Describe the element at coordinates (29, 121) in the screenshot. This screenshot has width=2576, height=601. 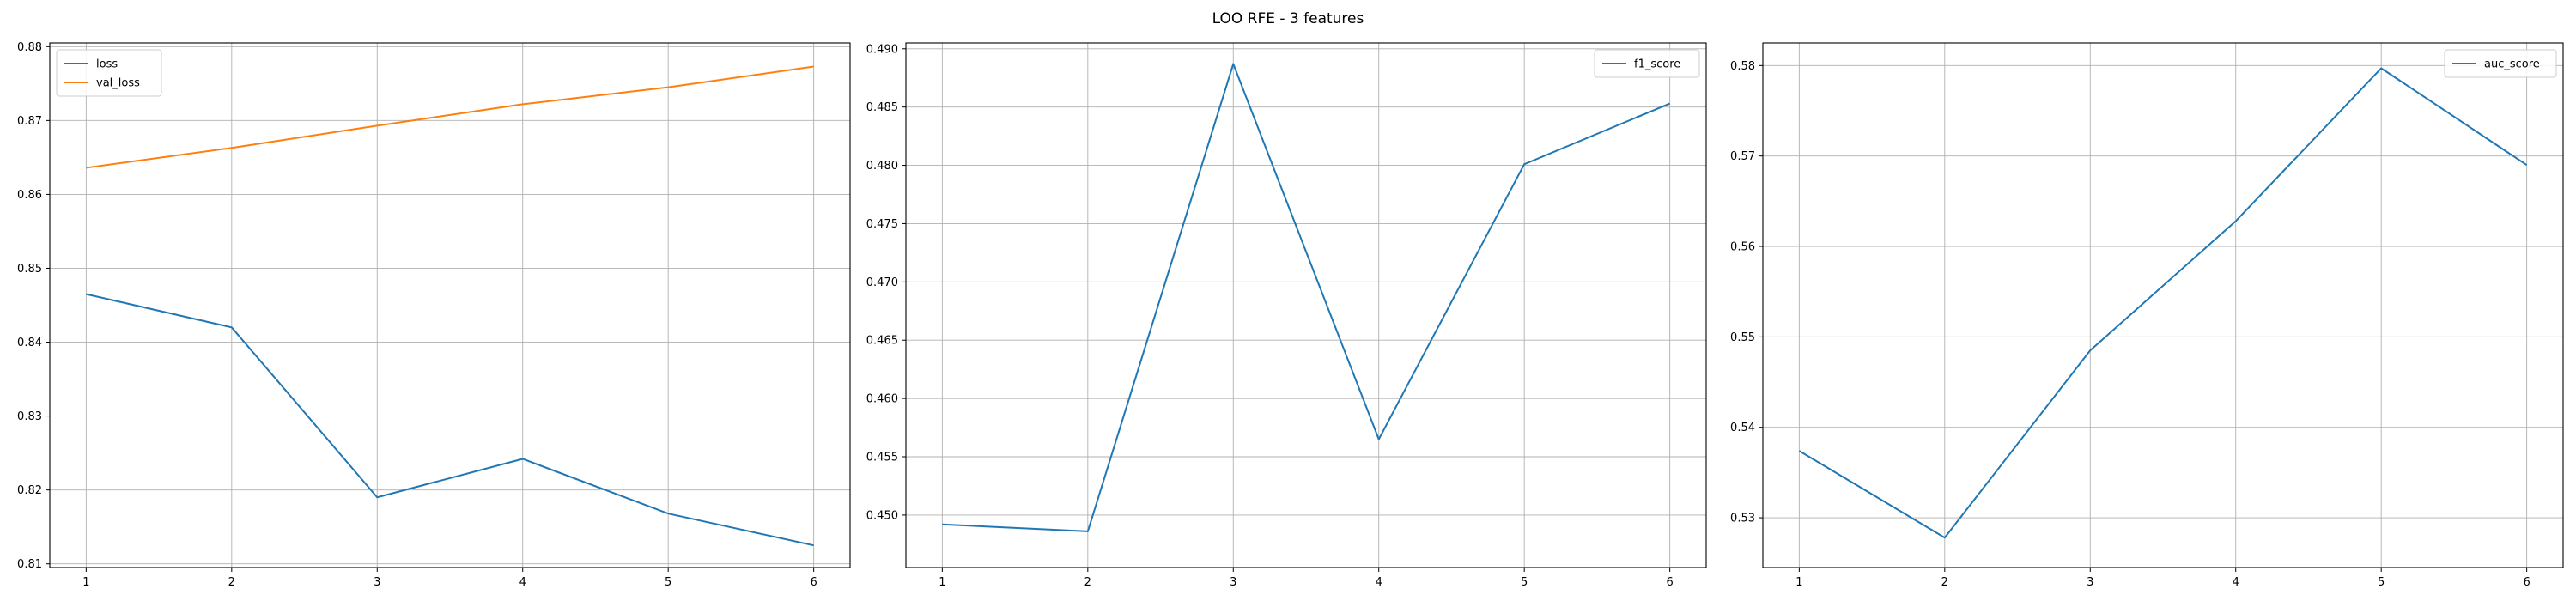
I see `y-tick-label: 0.87` at that location.